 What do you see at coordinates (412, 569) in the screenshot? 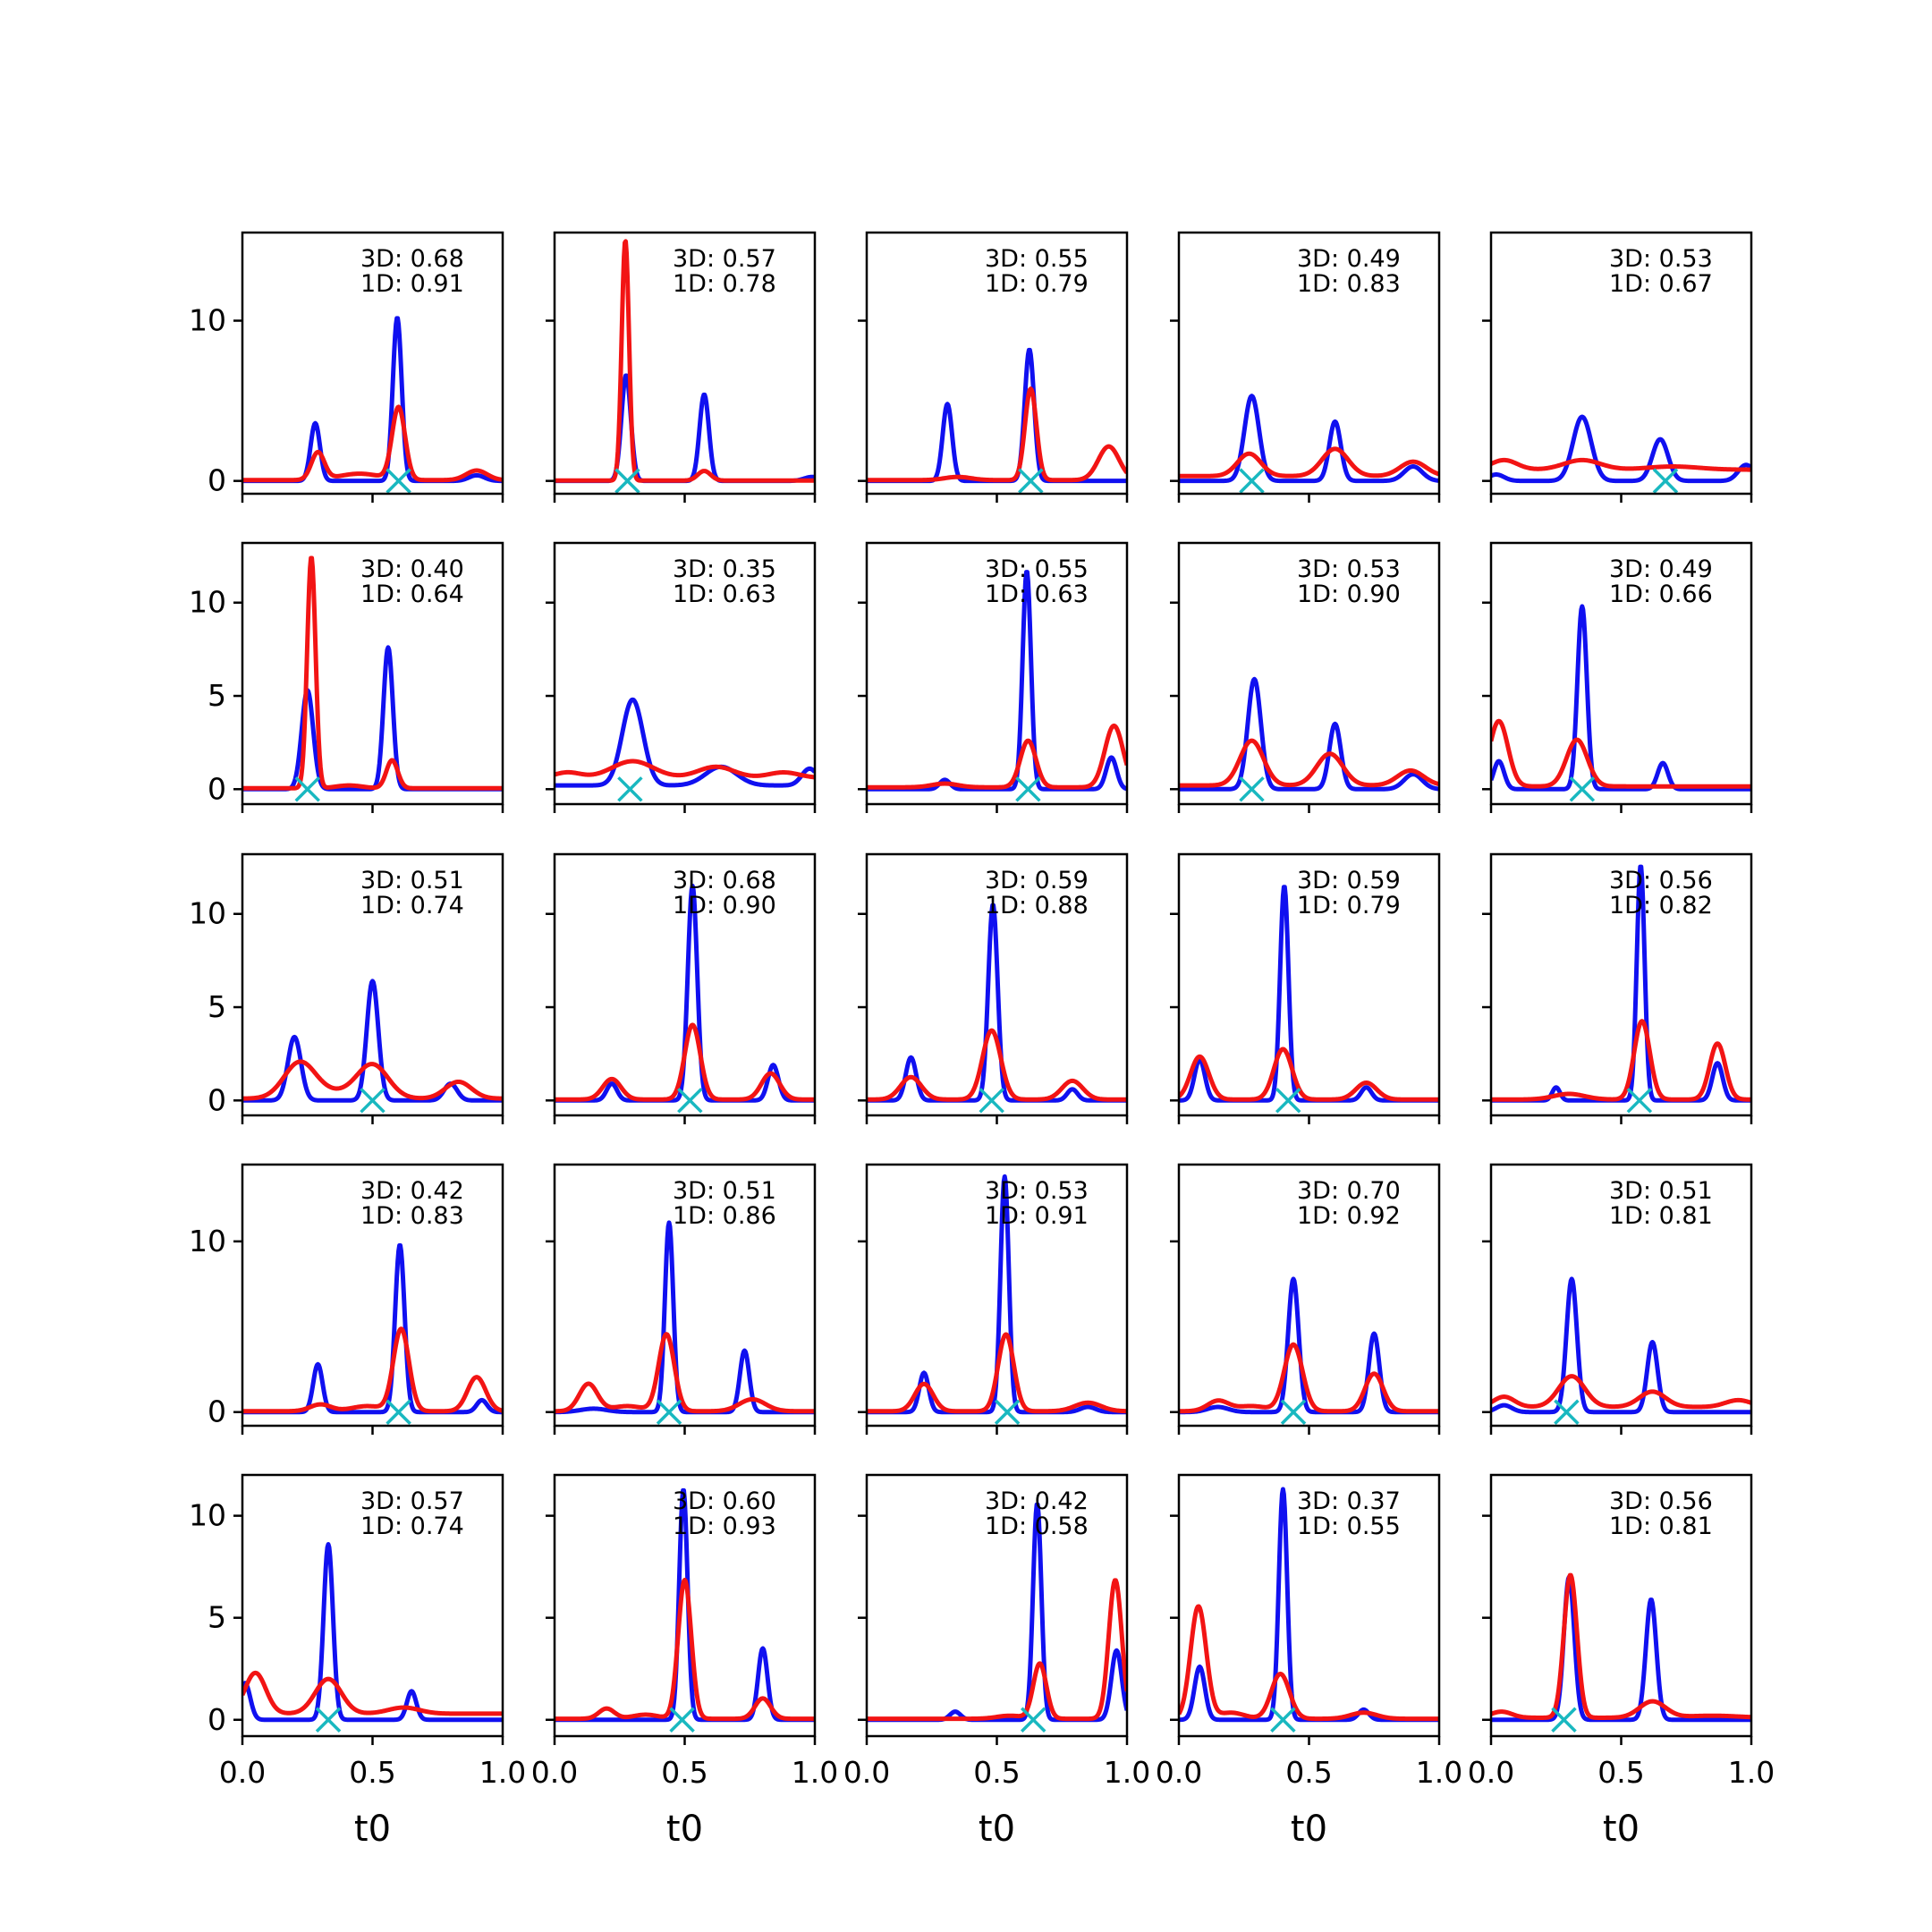
I see `score-annotation: 3D: 0.40` at bounding box center [412, 569].